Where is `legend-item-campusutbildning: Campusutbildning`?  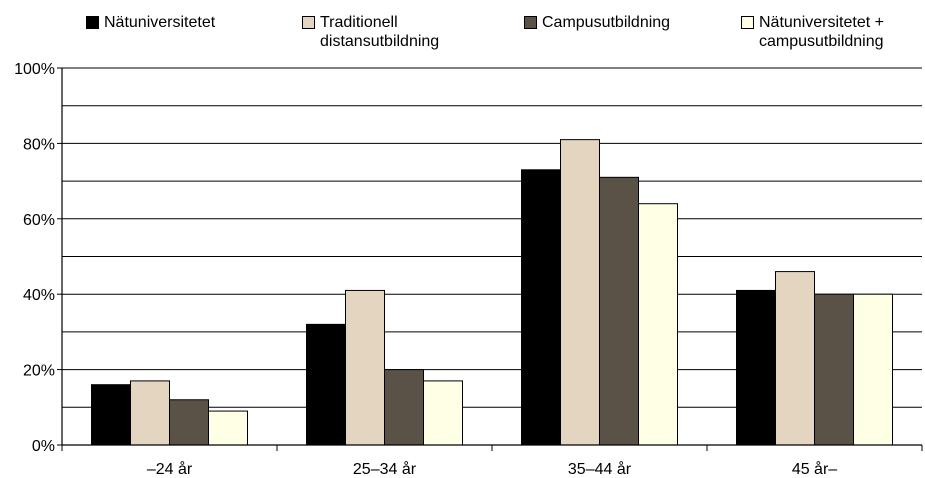
legend-item-campusutbildning: Campusutbildning is located at coordinates (597, 22).